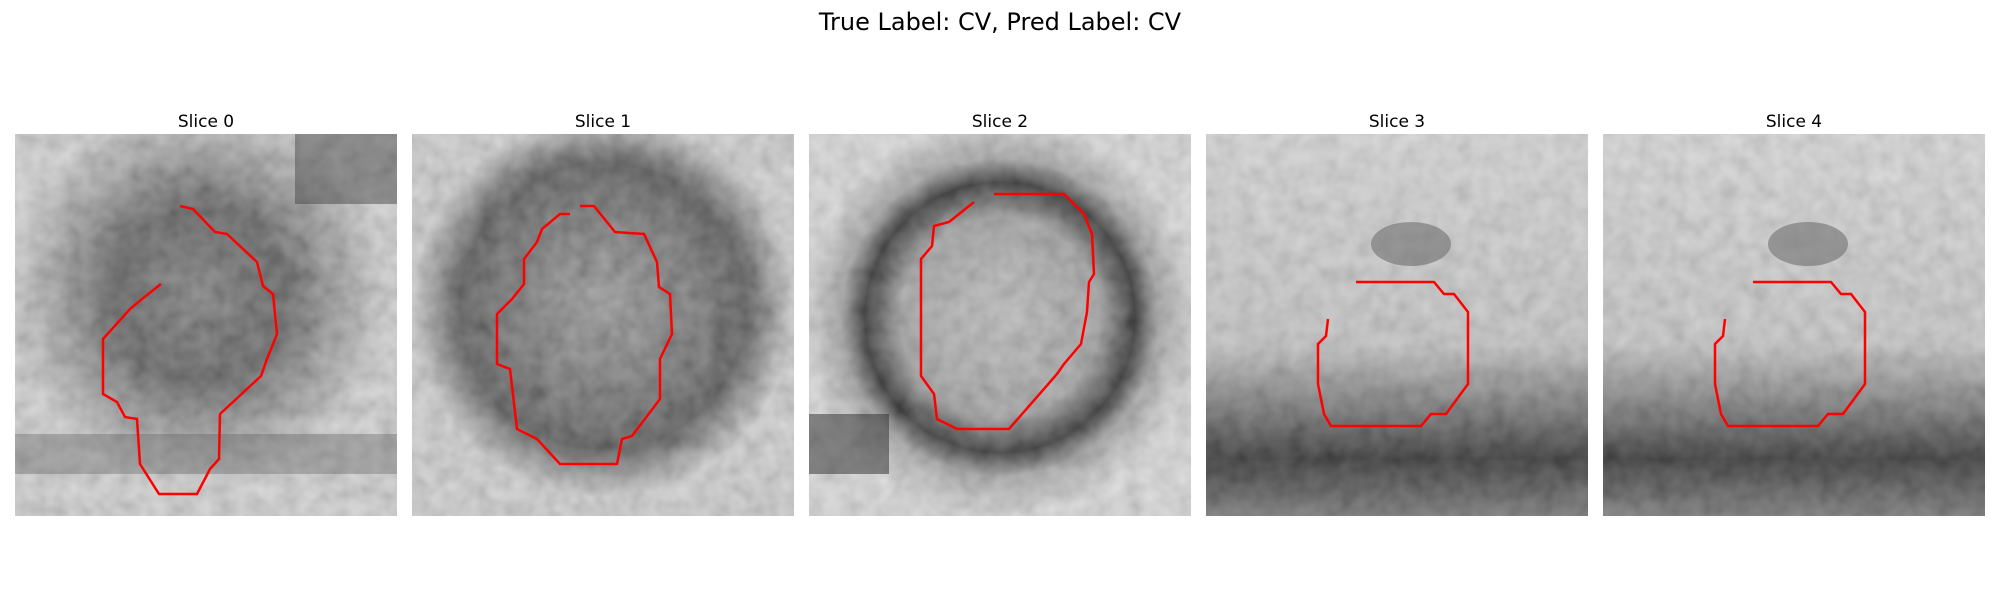  What do you see at coordinates (603, 122) in the screenshot?
I see `slice-title: Slice 1` at bounding box center [603, 122].